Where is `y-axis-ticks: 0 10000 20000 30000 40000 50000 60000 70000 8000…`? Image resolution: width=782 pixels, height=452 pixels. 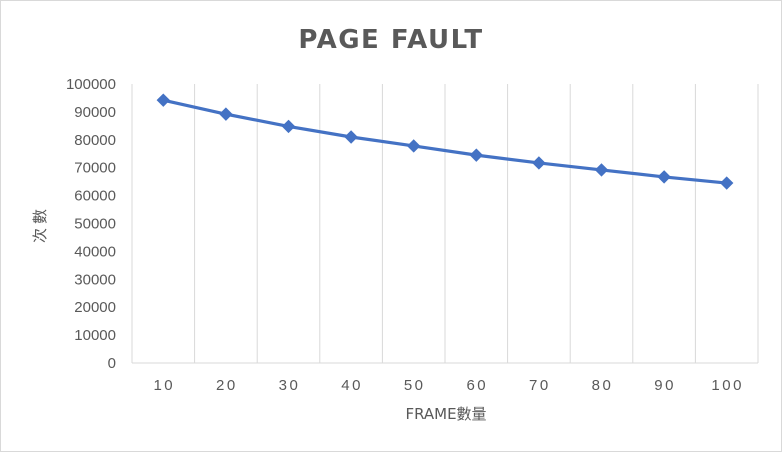 y-axis-ticks: 0 10000 20000 30000 40000 50000 60000 70000 8000… is located at coordinates (91, 224).